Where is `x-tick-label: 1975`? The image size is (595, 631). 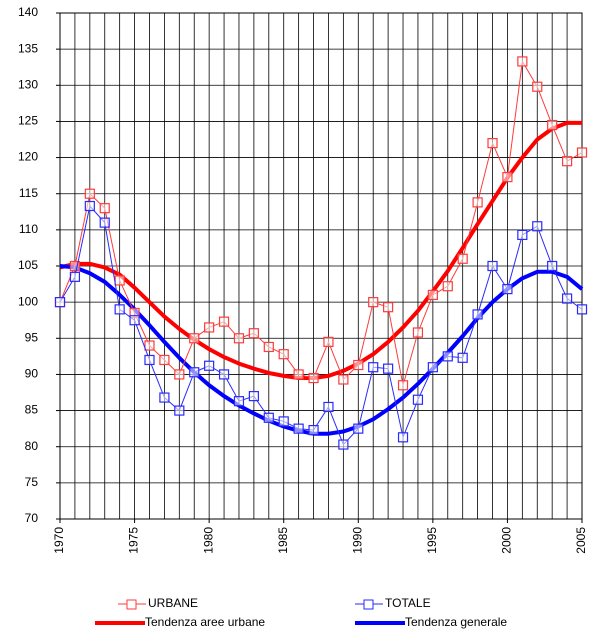 x-tick-label: 1975 is located at coordinates (134, 540).